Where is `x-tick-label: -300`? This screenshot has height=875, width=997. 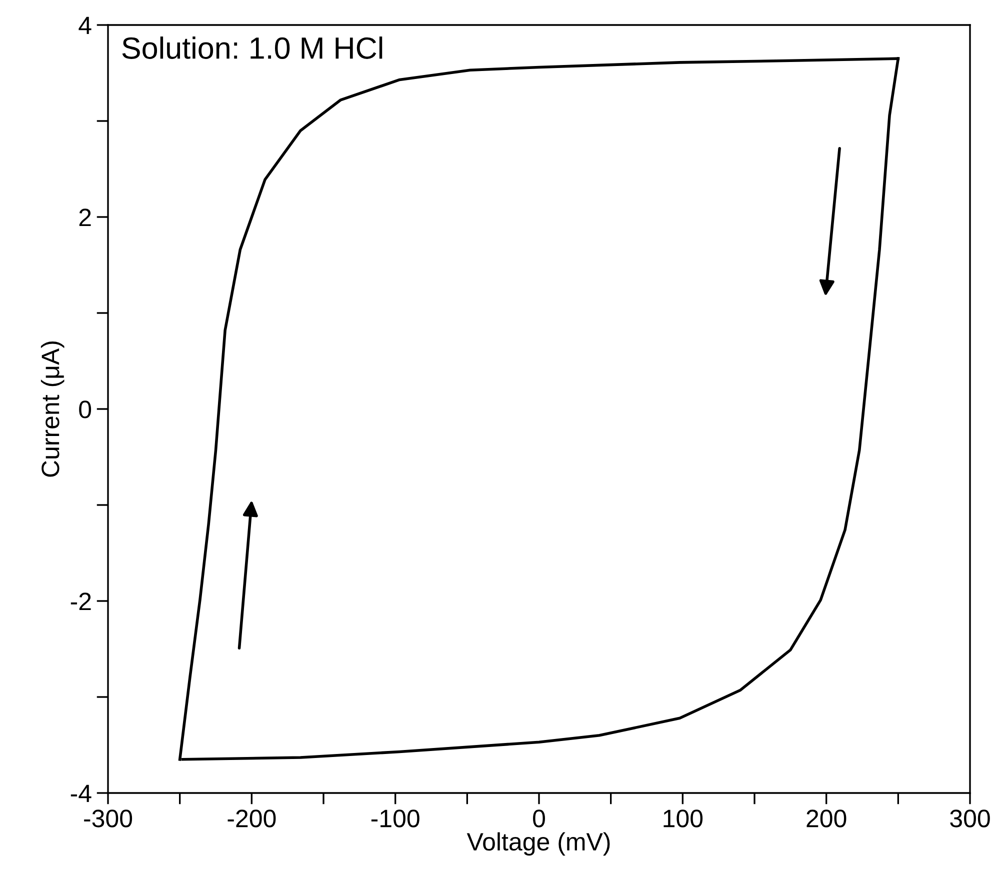 x-tick-label: -300 is located at coordinates (108, 819).